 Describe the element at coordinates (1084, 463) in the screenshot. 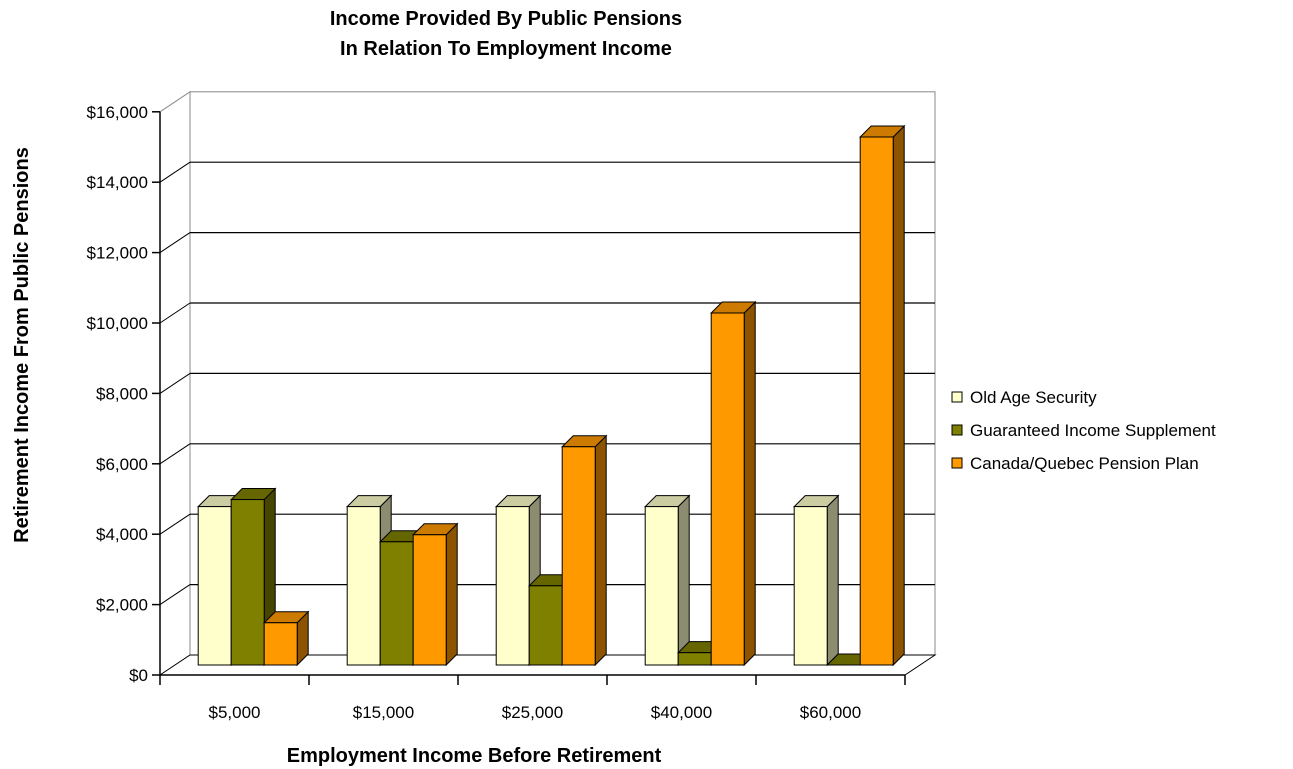

I see `legend-label: Canada/Quebec Pension Plan` at that location.